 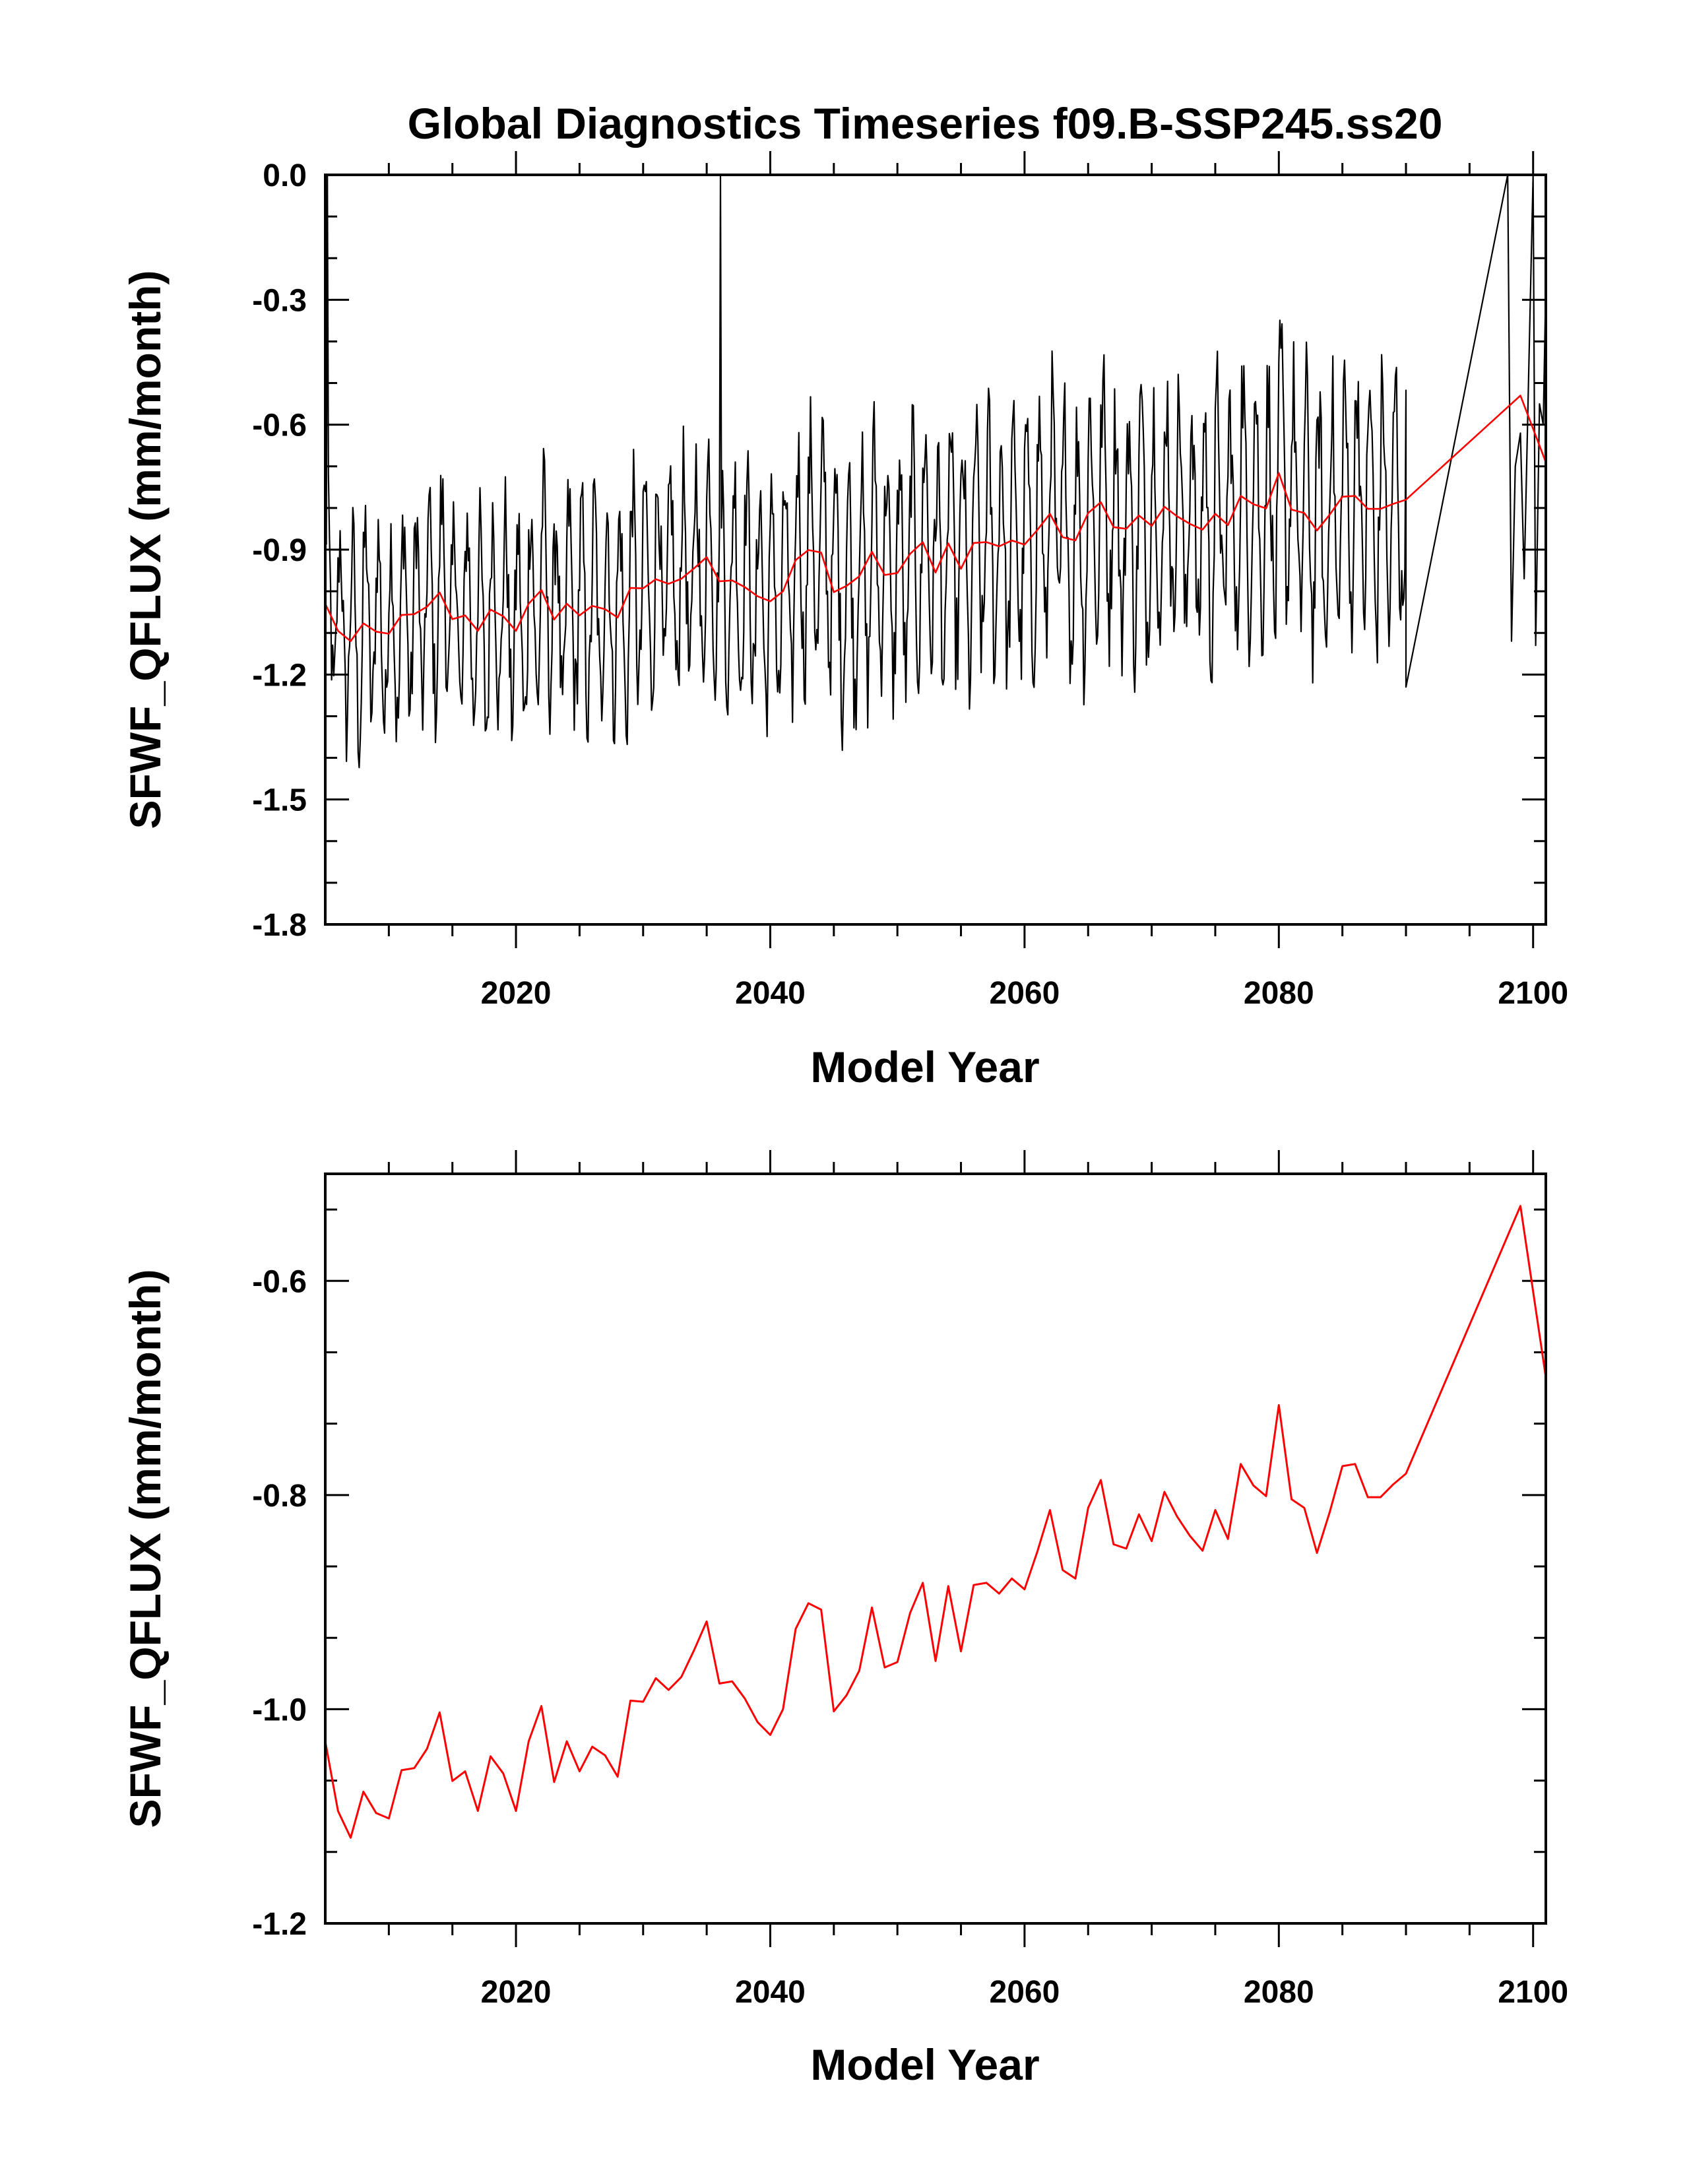 I want to click on top-y-tick-label: -1.2, so click(x=279, y=675).